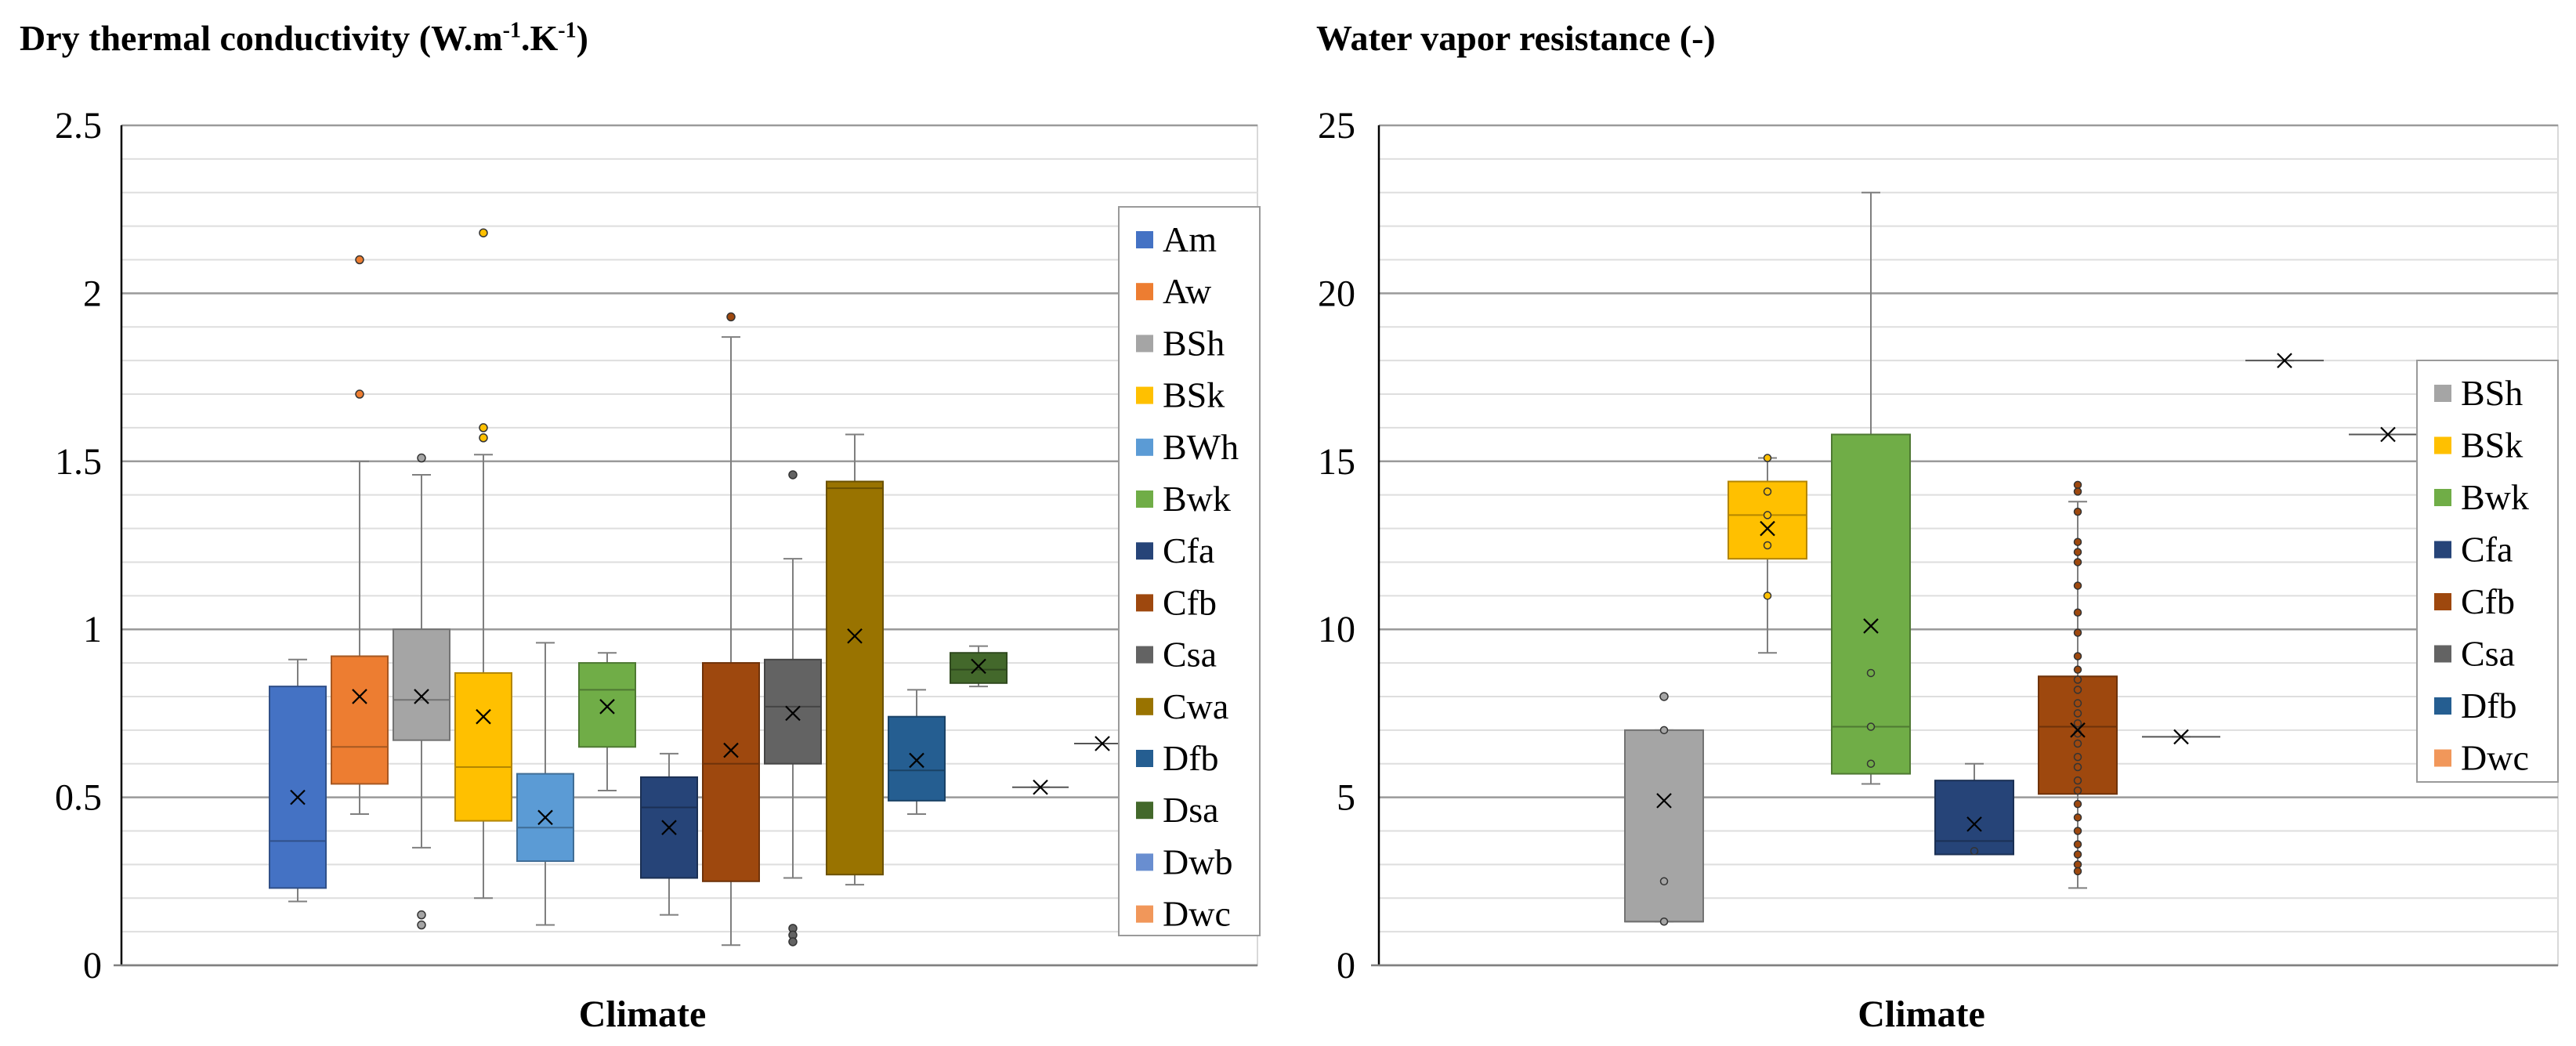 The height and width of the screenshot is (1046, 2576). Describe the element at coordinates (669, 834) in the screenshot. I see `box-cfa` at that location.